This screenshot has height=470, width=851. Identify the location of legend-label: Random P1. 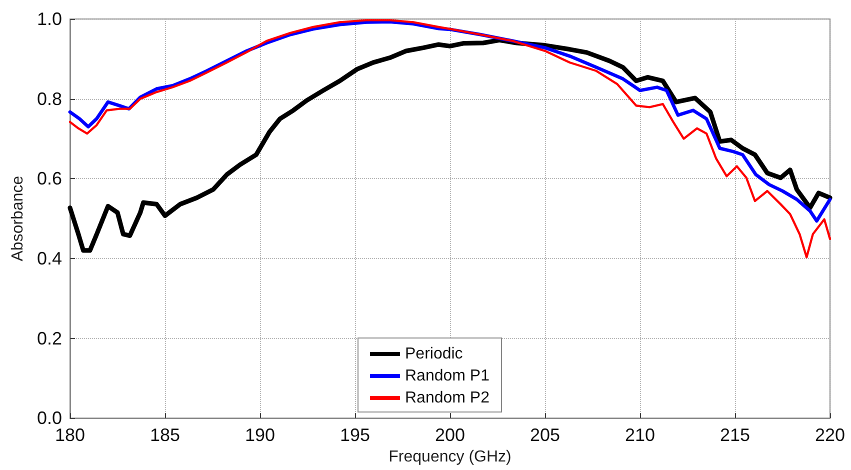
(447, 376).